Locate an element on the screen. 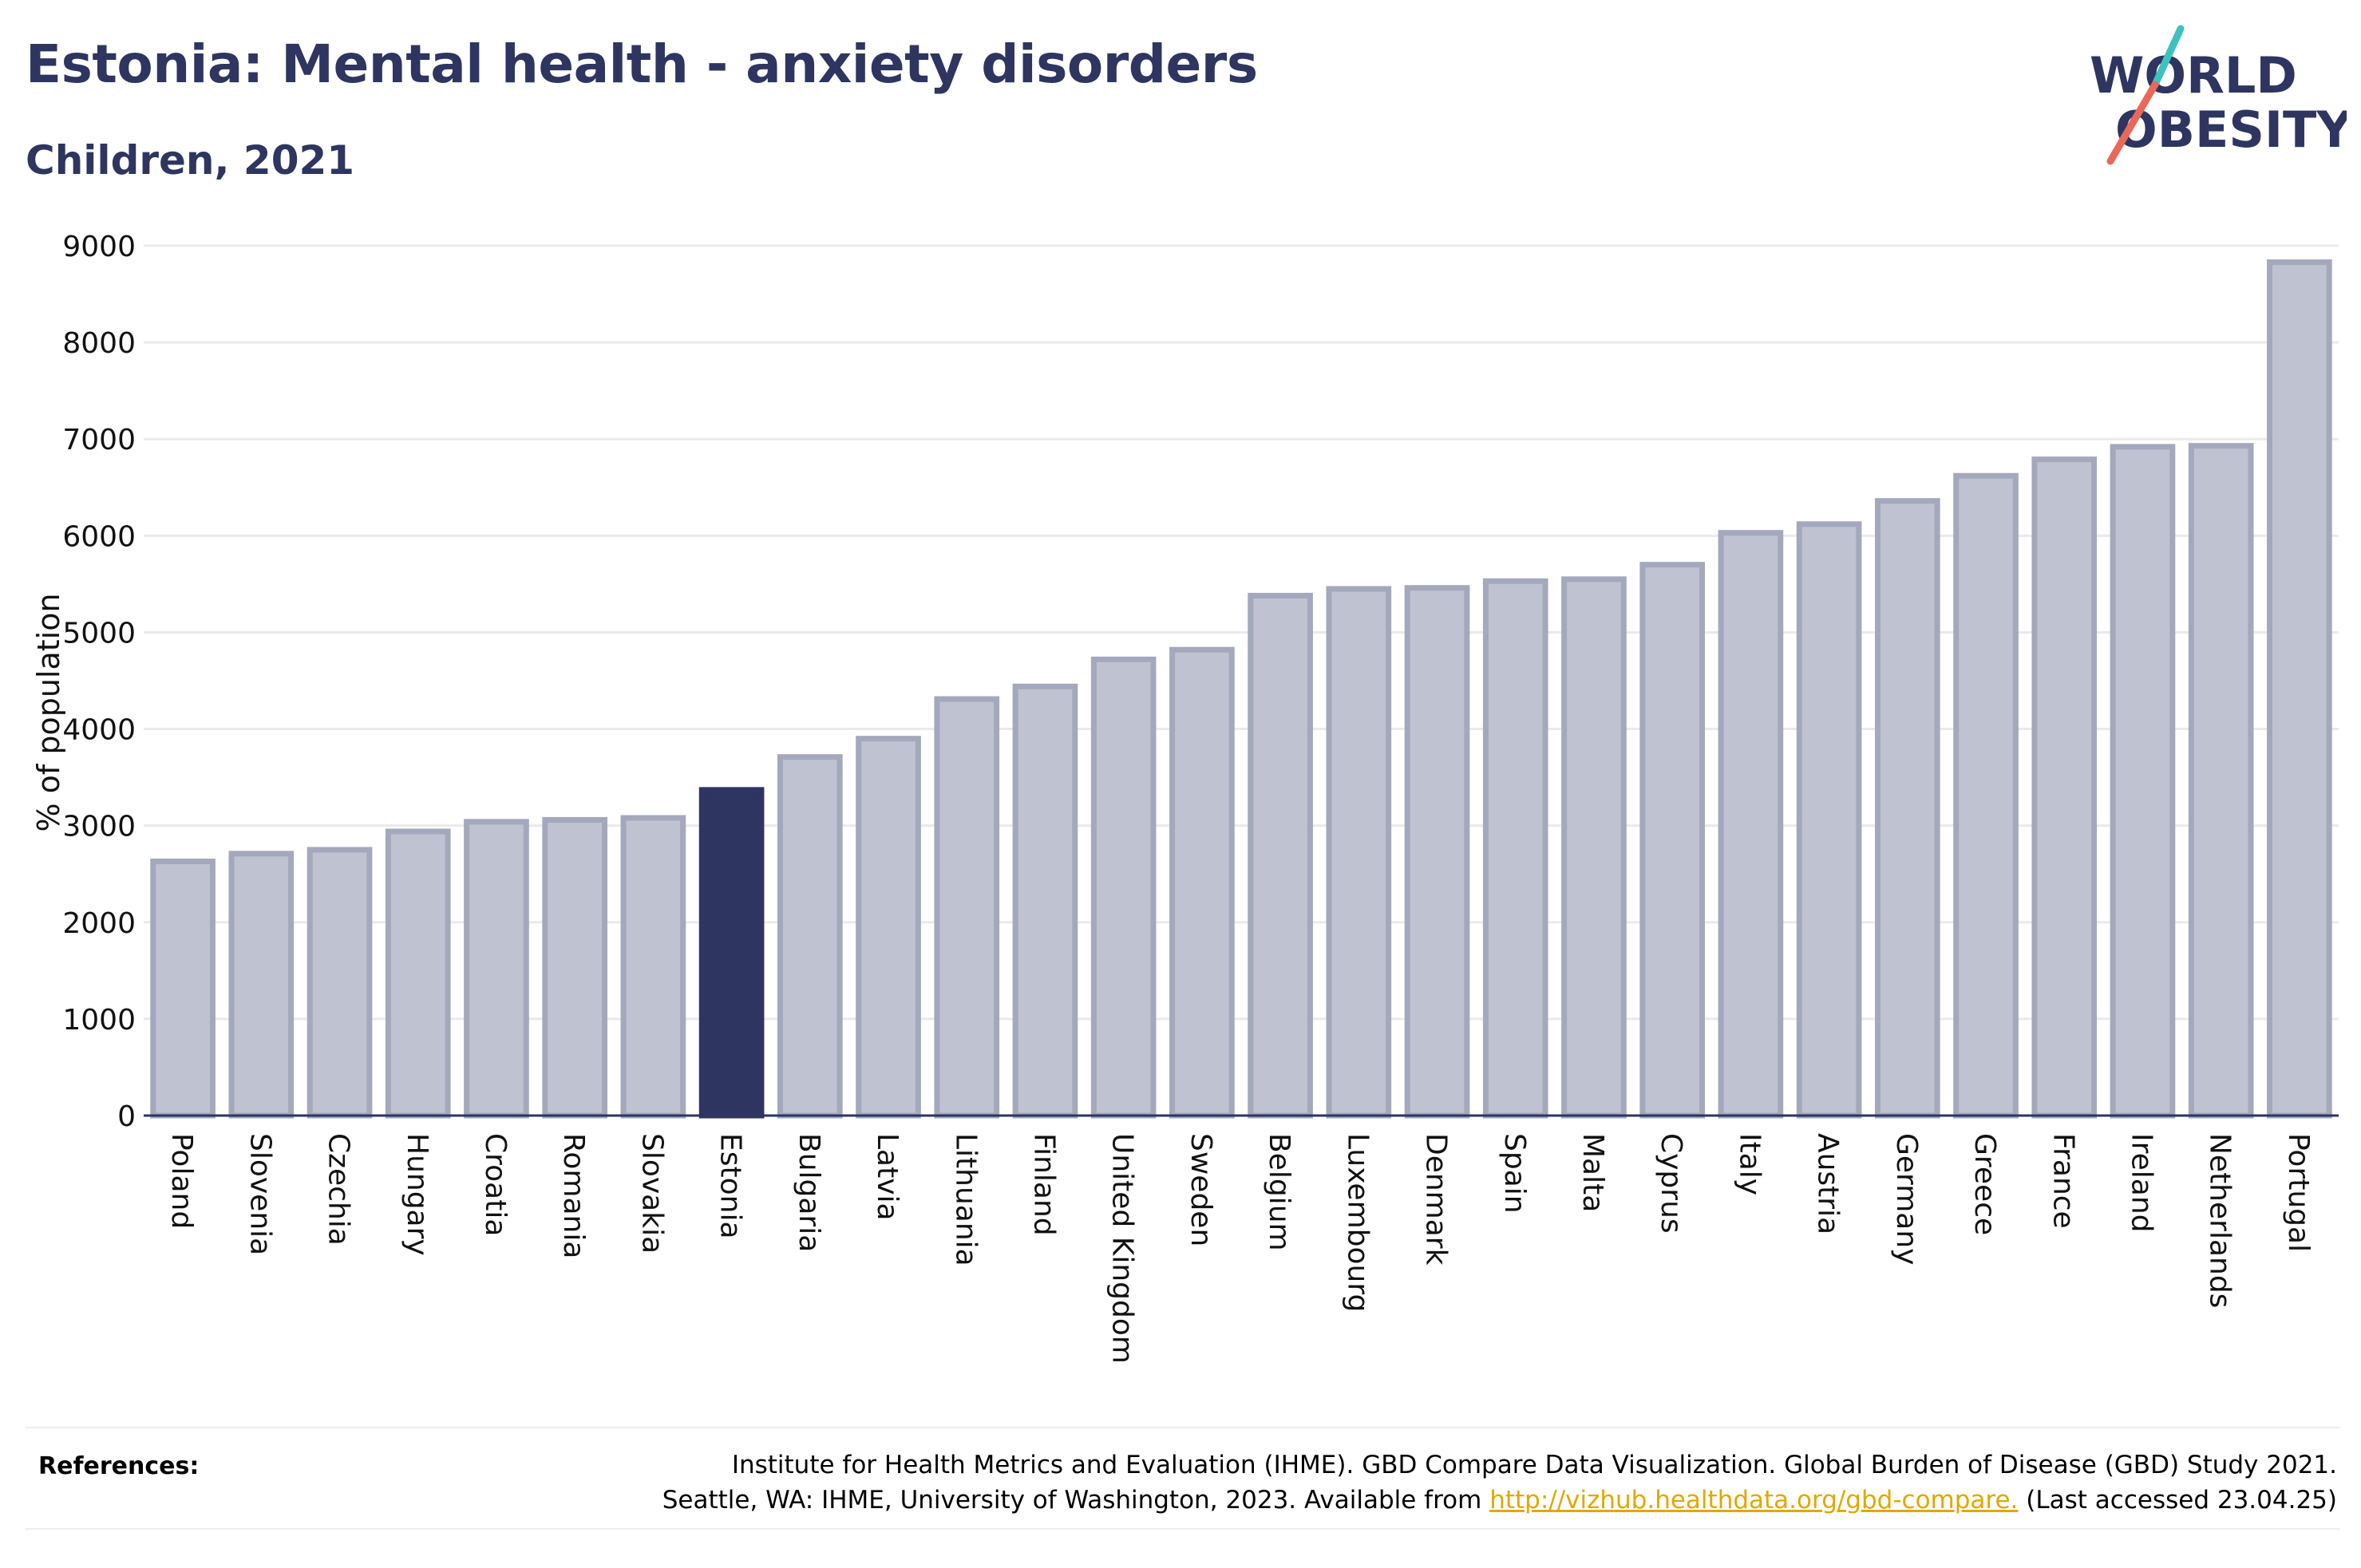  x-tick-label: United Kingdom is located at coordinates (1122, 1248).